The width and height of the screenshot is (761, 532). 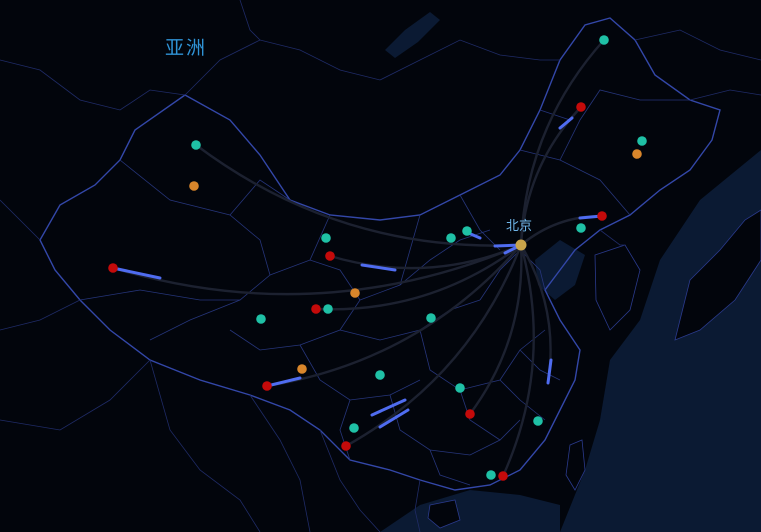 What do you see at coordinates (412, 35) in the screenshot?
I see `lake-baikal` at bounding box center [412, 35].